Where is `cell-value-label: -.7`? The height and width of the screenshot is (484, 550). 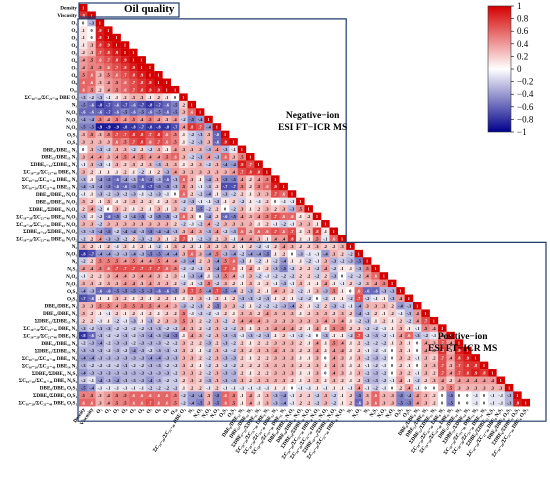 cell-value-label: -.7 is located at coordinates (226, 186).